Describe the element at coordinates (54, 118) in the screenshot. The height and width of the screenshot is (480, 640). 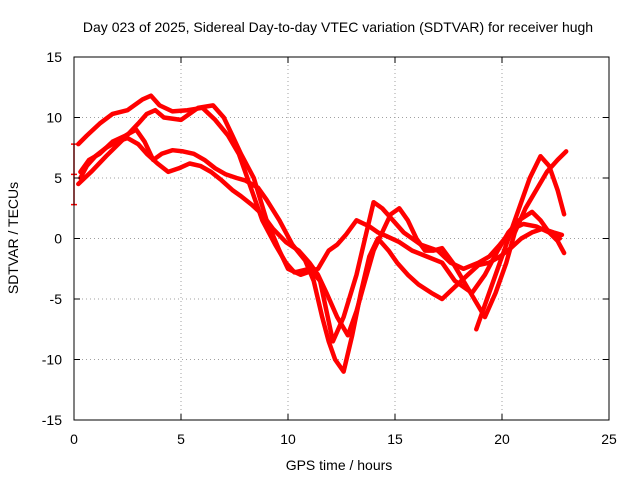
I see `y-tick-label: 10` at that location.